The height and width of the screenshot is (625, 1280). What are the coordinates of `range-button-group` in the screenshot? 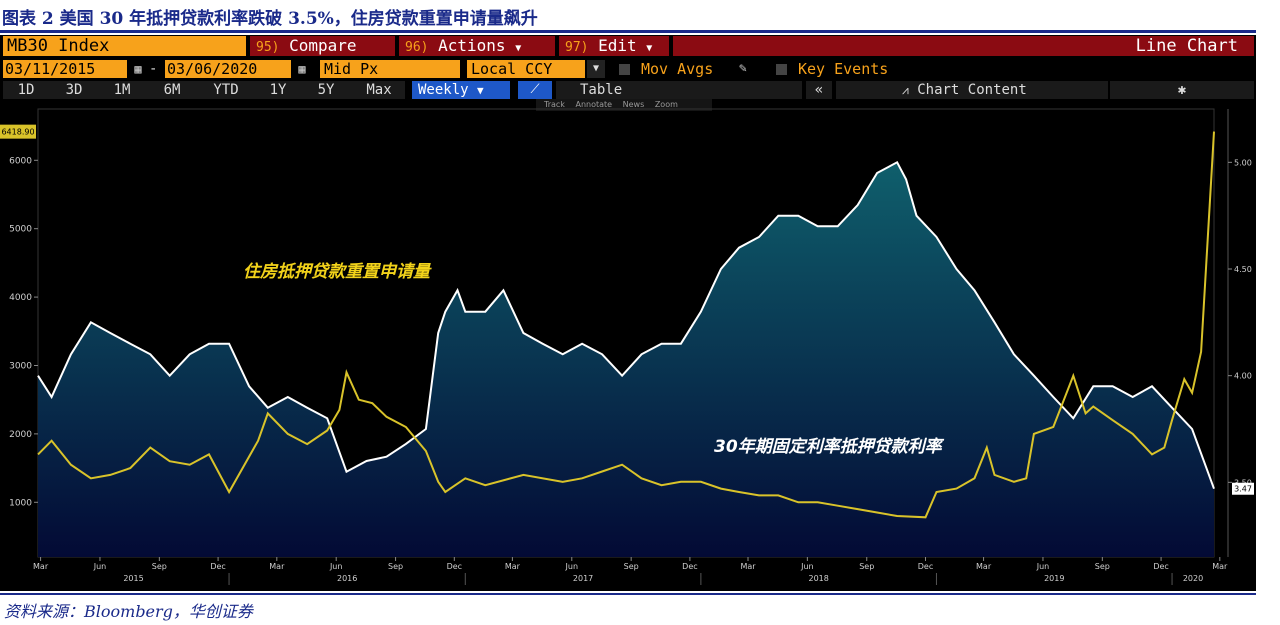 It's located at (204, 90).